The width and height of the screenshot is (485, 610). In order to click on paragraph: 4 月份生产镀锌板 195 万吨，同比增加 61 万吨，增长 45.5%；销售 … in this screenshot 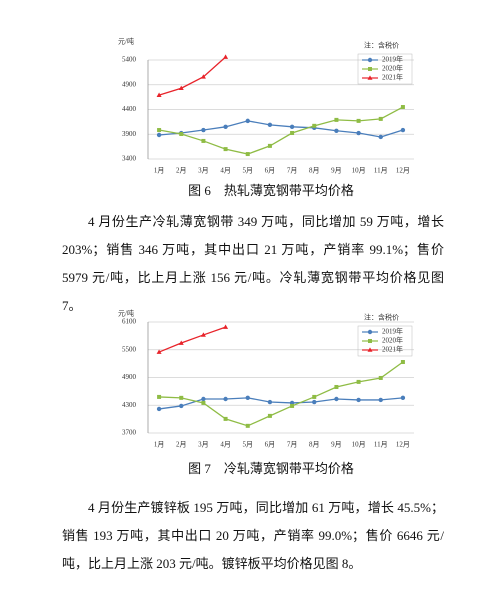, I will do `click(253, 535)`.